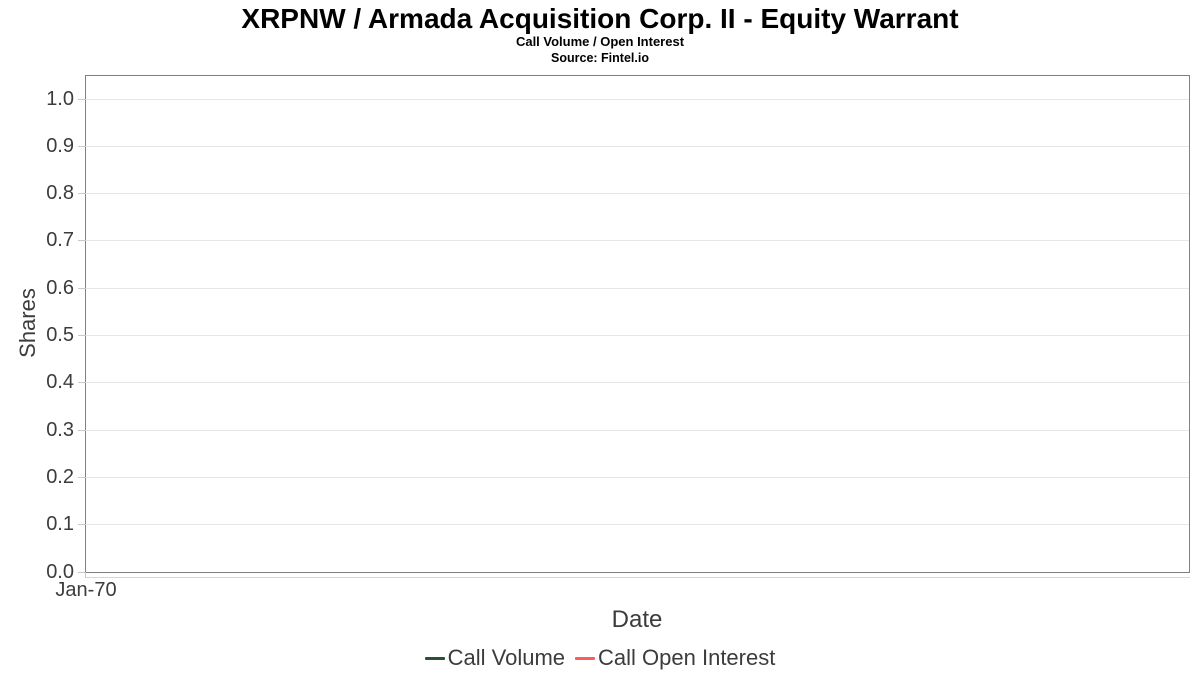 Image resolution: width=1200 pixels, height=675 pixels. Describe the element at coordinates (86, 590) in the screenshot. I see `x-tick-label: Jan-70` at that location.